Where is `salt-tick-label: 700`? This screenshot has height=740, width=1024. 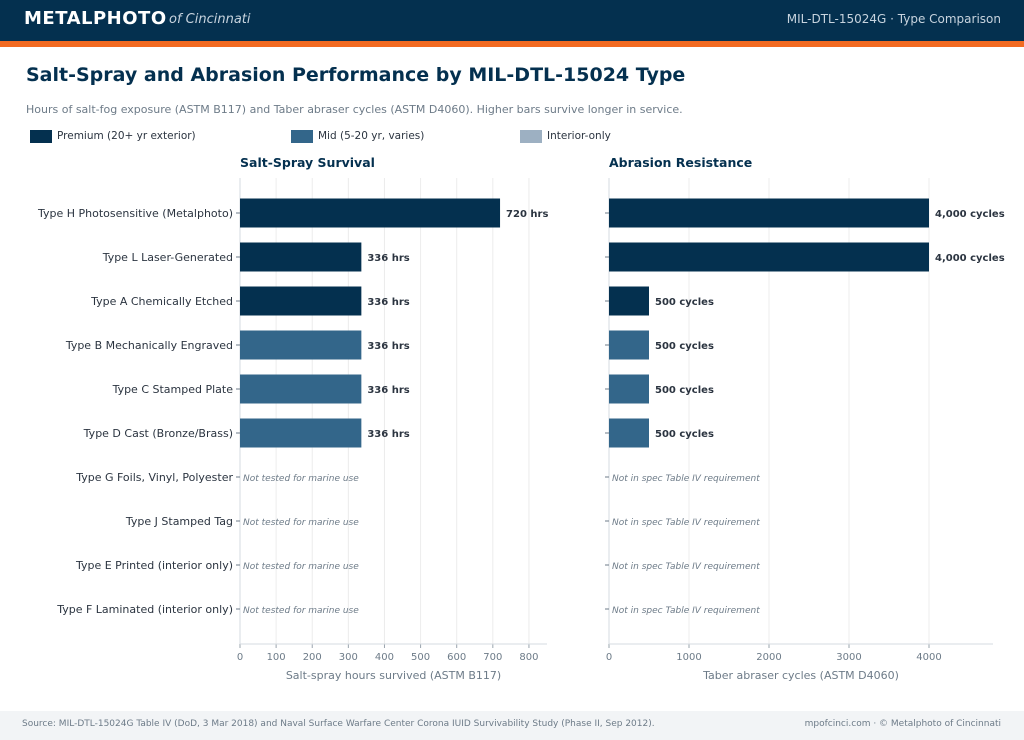 salt-tick-label: 700 is located at coordinates (492, 657).